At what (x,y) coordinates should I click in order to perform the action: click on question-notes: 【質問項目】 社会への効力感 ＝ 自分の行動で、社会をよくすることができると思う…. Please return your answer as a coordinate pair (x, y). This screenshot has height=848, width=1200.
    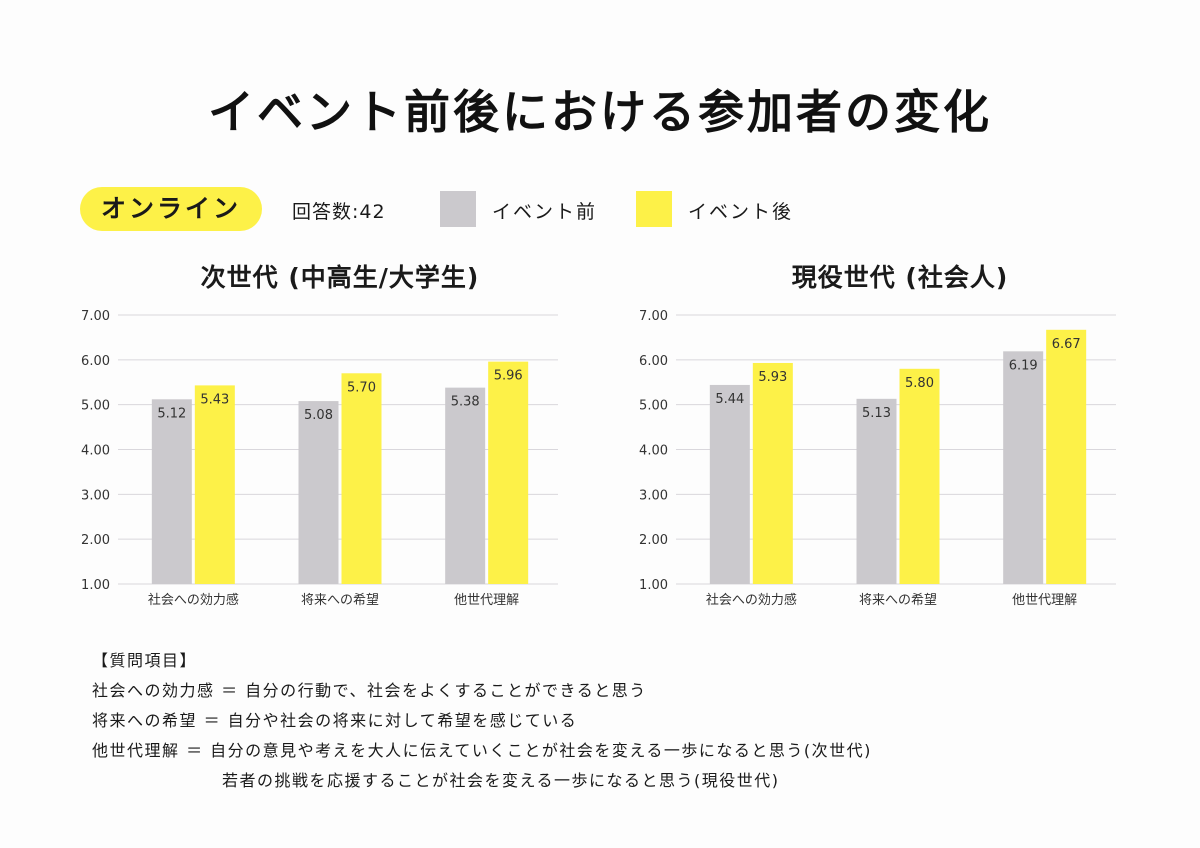
    Looking at the image, I should click on (482, 721).